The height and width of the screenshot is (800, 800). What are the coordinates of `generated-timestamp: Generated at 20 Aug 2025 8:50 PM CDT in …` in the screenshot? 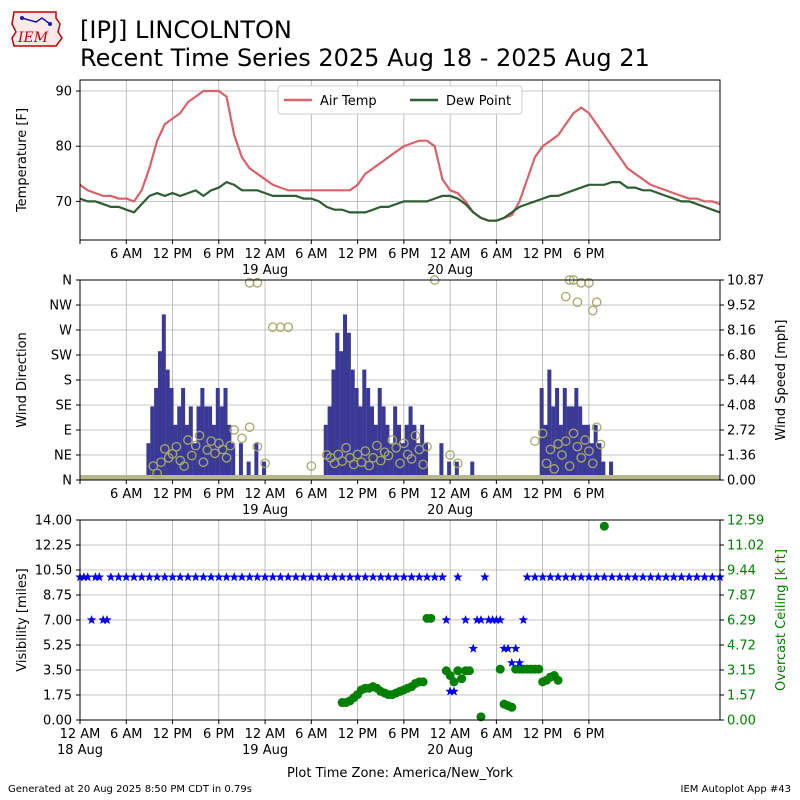 It's located at (130, 789).